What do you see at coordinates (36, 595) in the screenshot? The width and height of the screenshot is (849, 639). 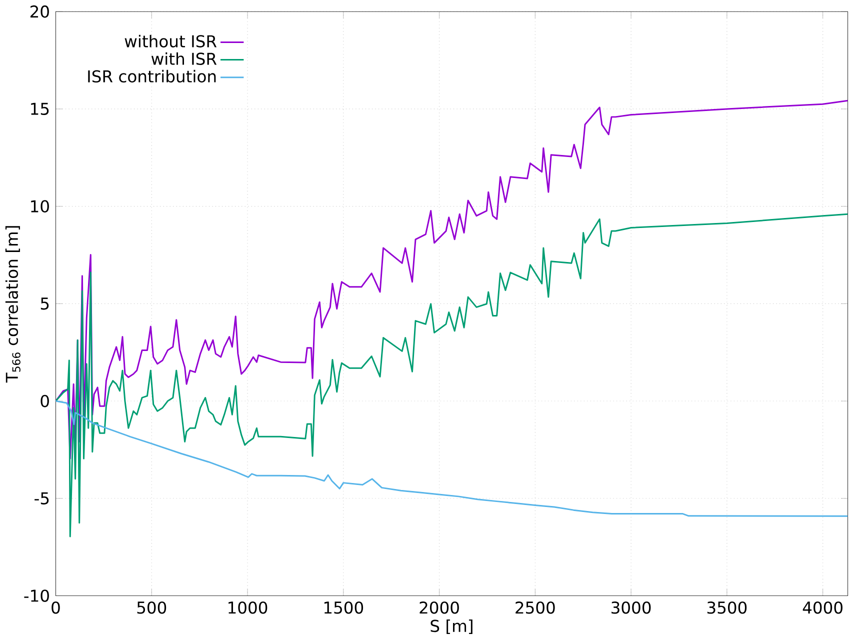 I see `y-tick-label: -10` at bounding box center [36, 595].